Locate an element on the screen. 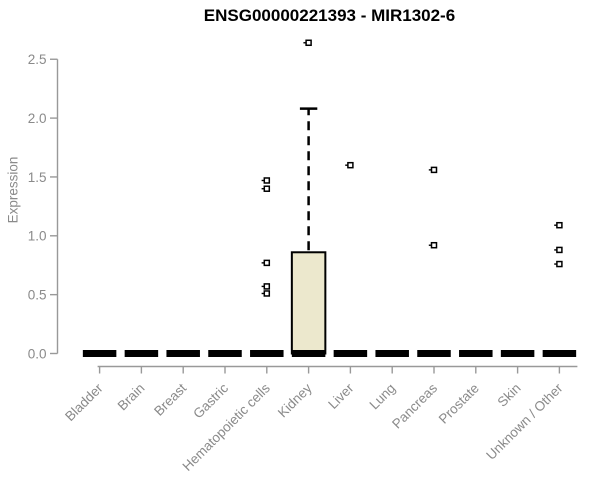 This screenshot has width=600, height=500. y-tick-label: 1.0 is located at coordinates (37, 236).